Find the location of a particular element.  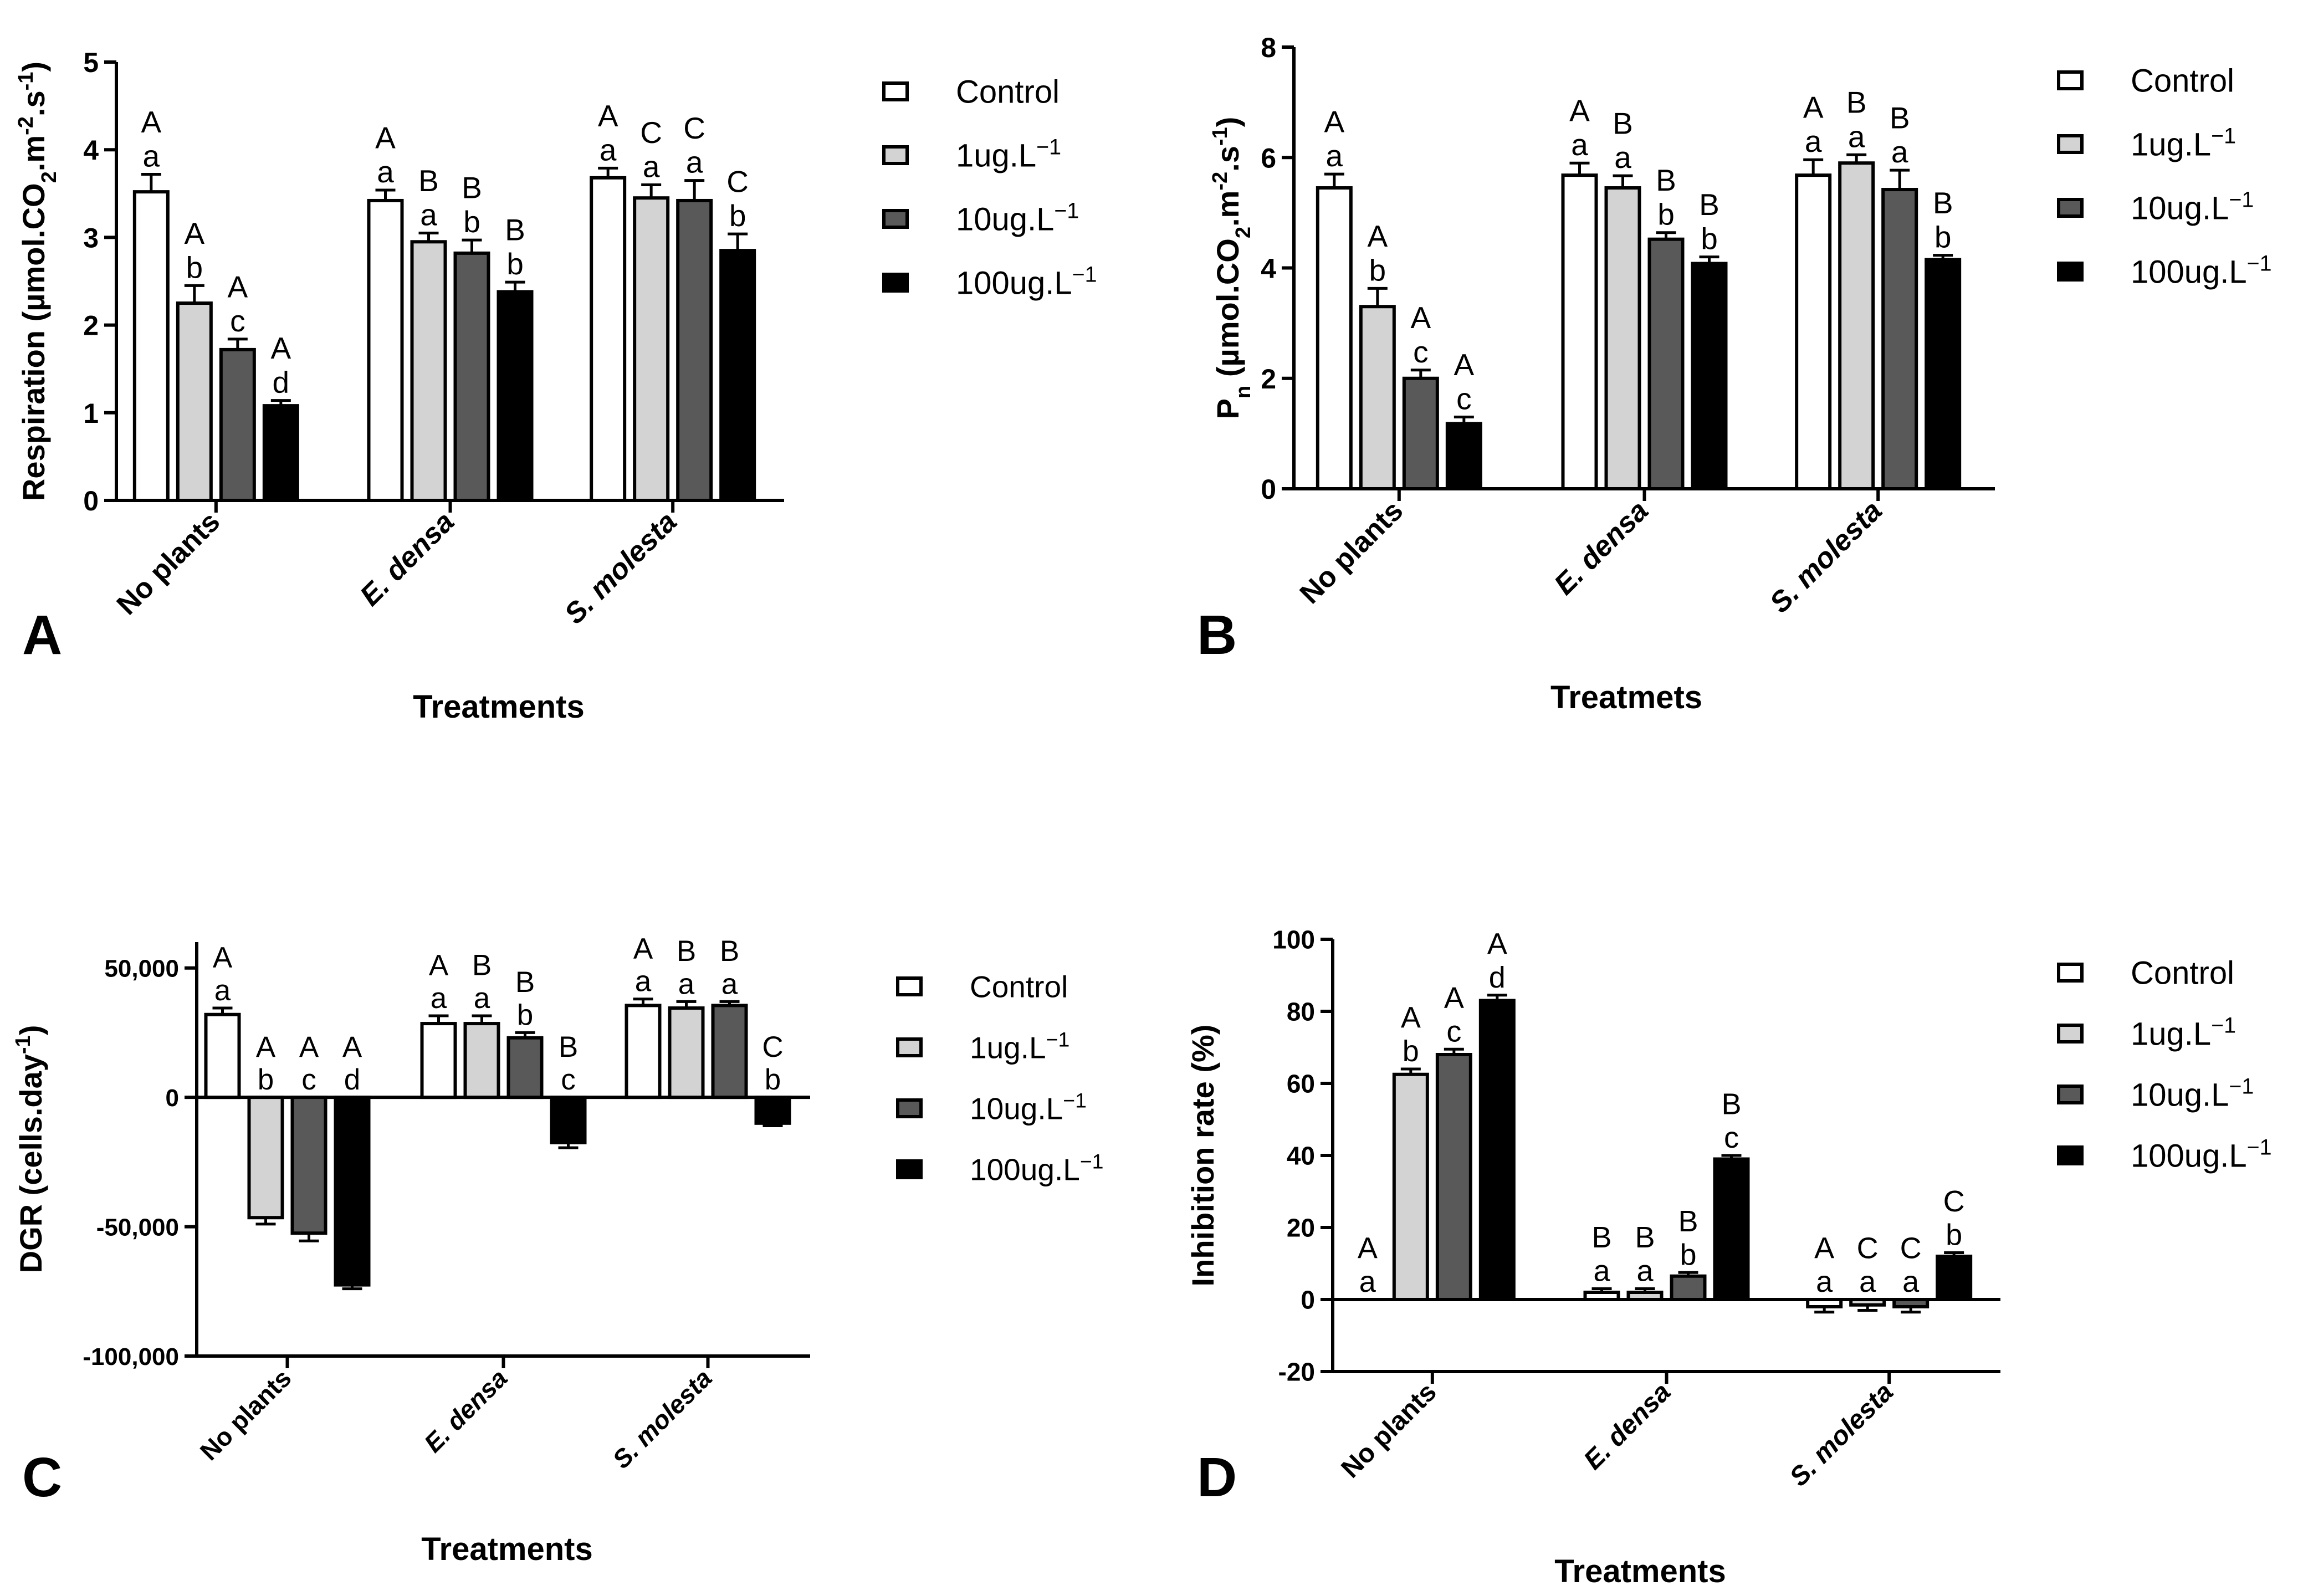

y-tick-label: 50,000 is located at coordinates (141, 969).